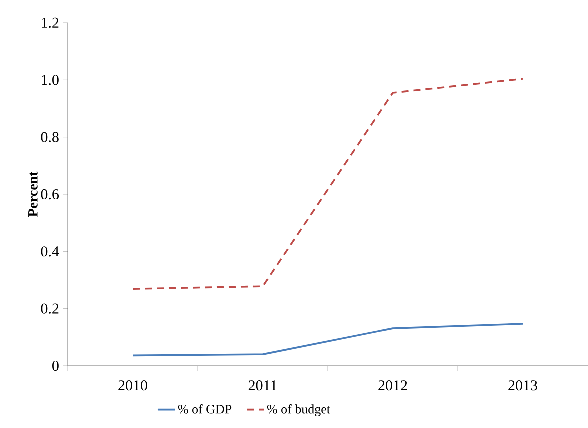 Image resolution: width=588 pixels, height=428 pixels. Describe the element at coordinates (50, 137) in the screenshot. I see `y-tick-label: 0.8` at that location.